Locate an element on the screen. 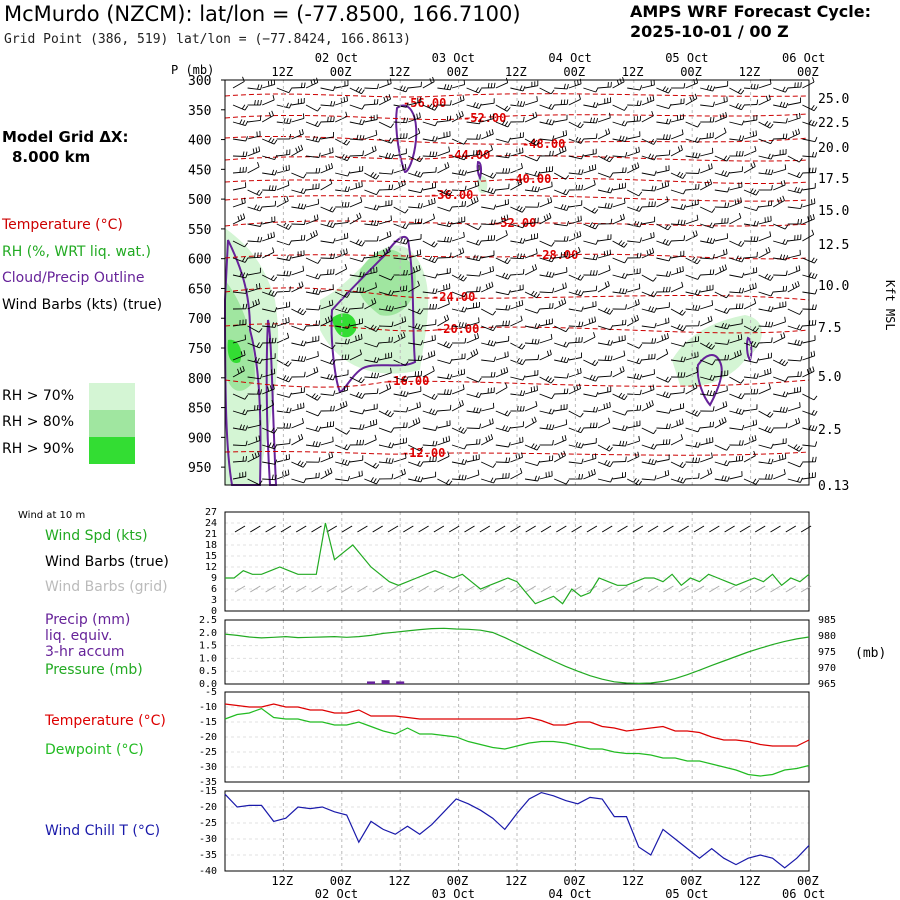 Image resolution: width=900 pixels, height=900 pixels. height-tick-label: 20.0 is located at coordinates (833, 148).